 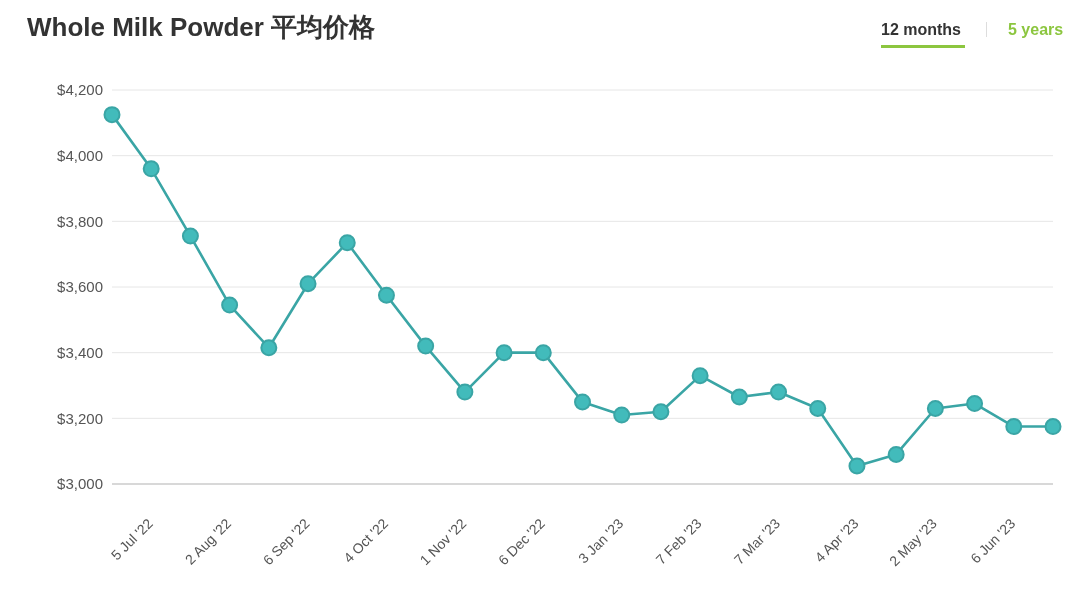 What do you see at coordinates (80, 90) in the screenshot?
I see `y-tick-label: $4,200` at bounding box center [80, 90].